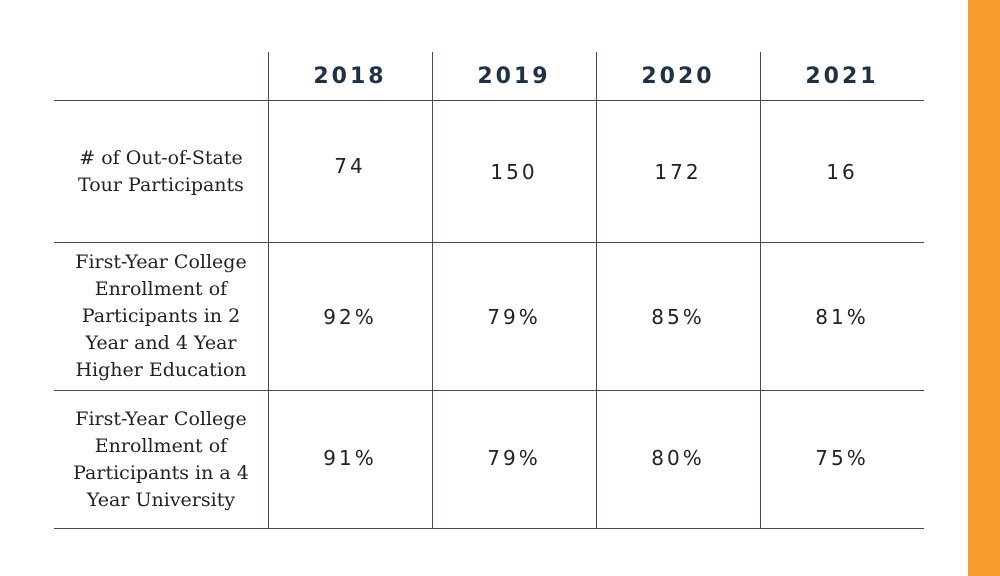 This screenshot has height=576, width=1000. What do you see at coordinates (350, 316) in the screenshot?
I see `table-cell: 92%` at bounding box center [350, 316].